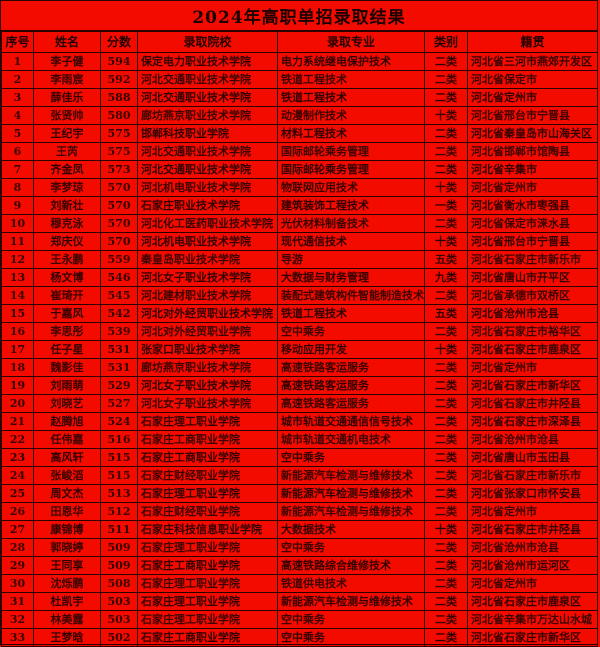  Describe the element at coordinates (207, 583) in the screenshot. I see `cell-college: 石家庄理工职业学院` at that location.